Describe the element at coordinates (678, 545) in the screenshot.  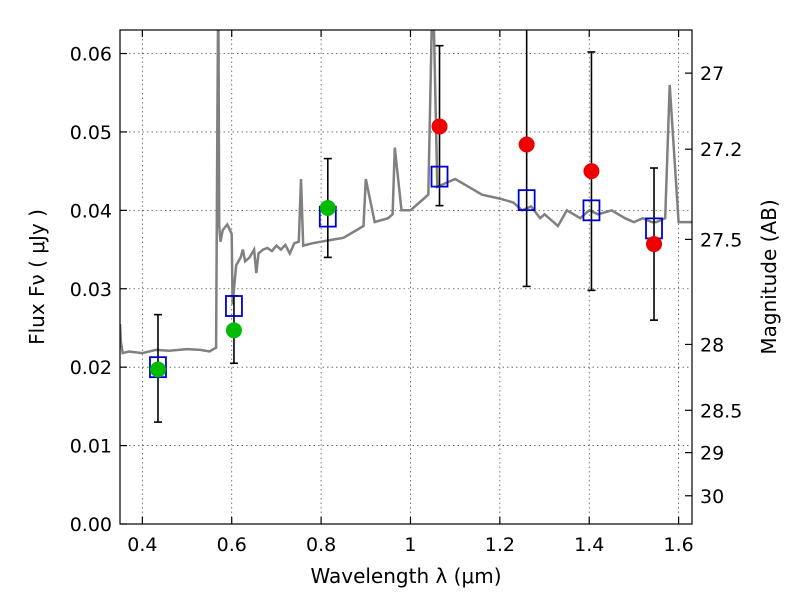
I see `x-tick-label: 1.6` at that location.